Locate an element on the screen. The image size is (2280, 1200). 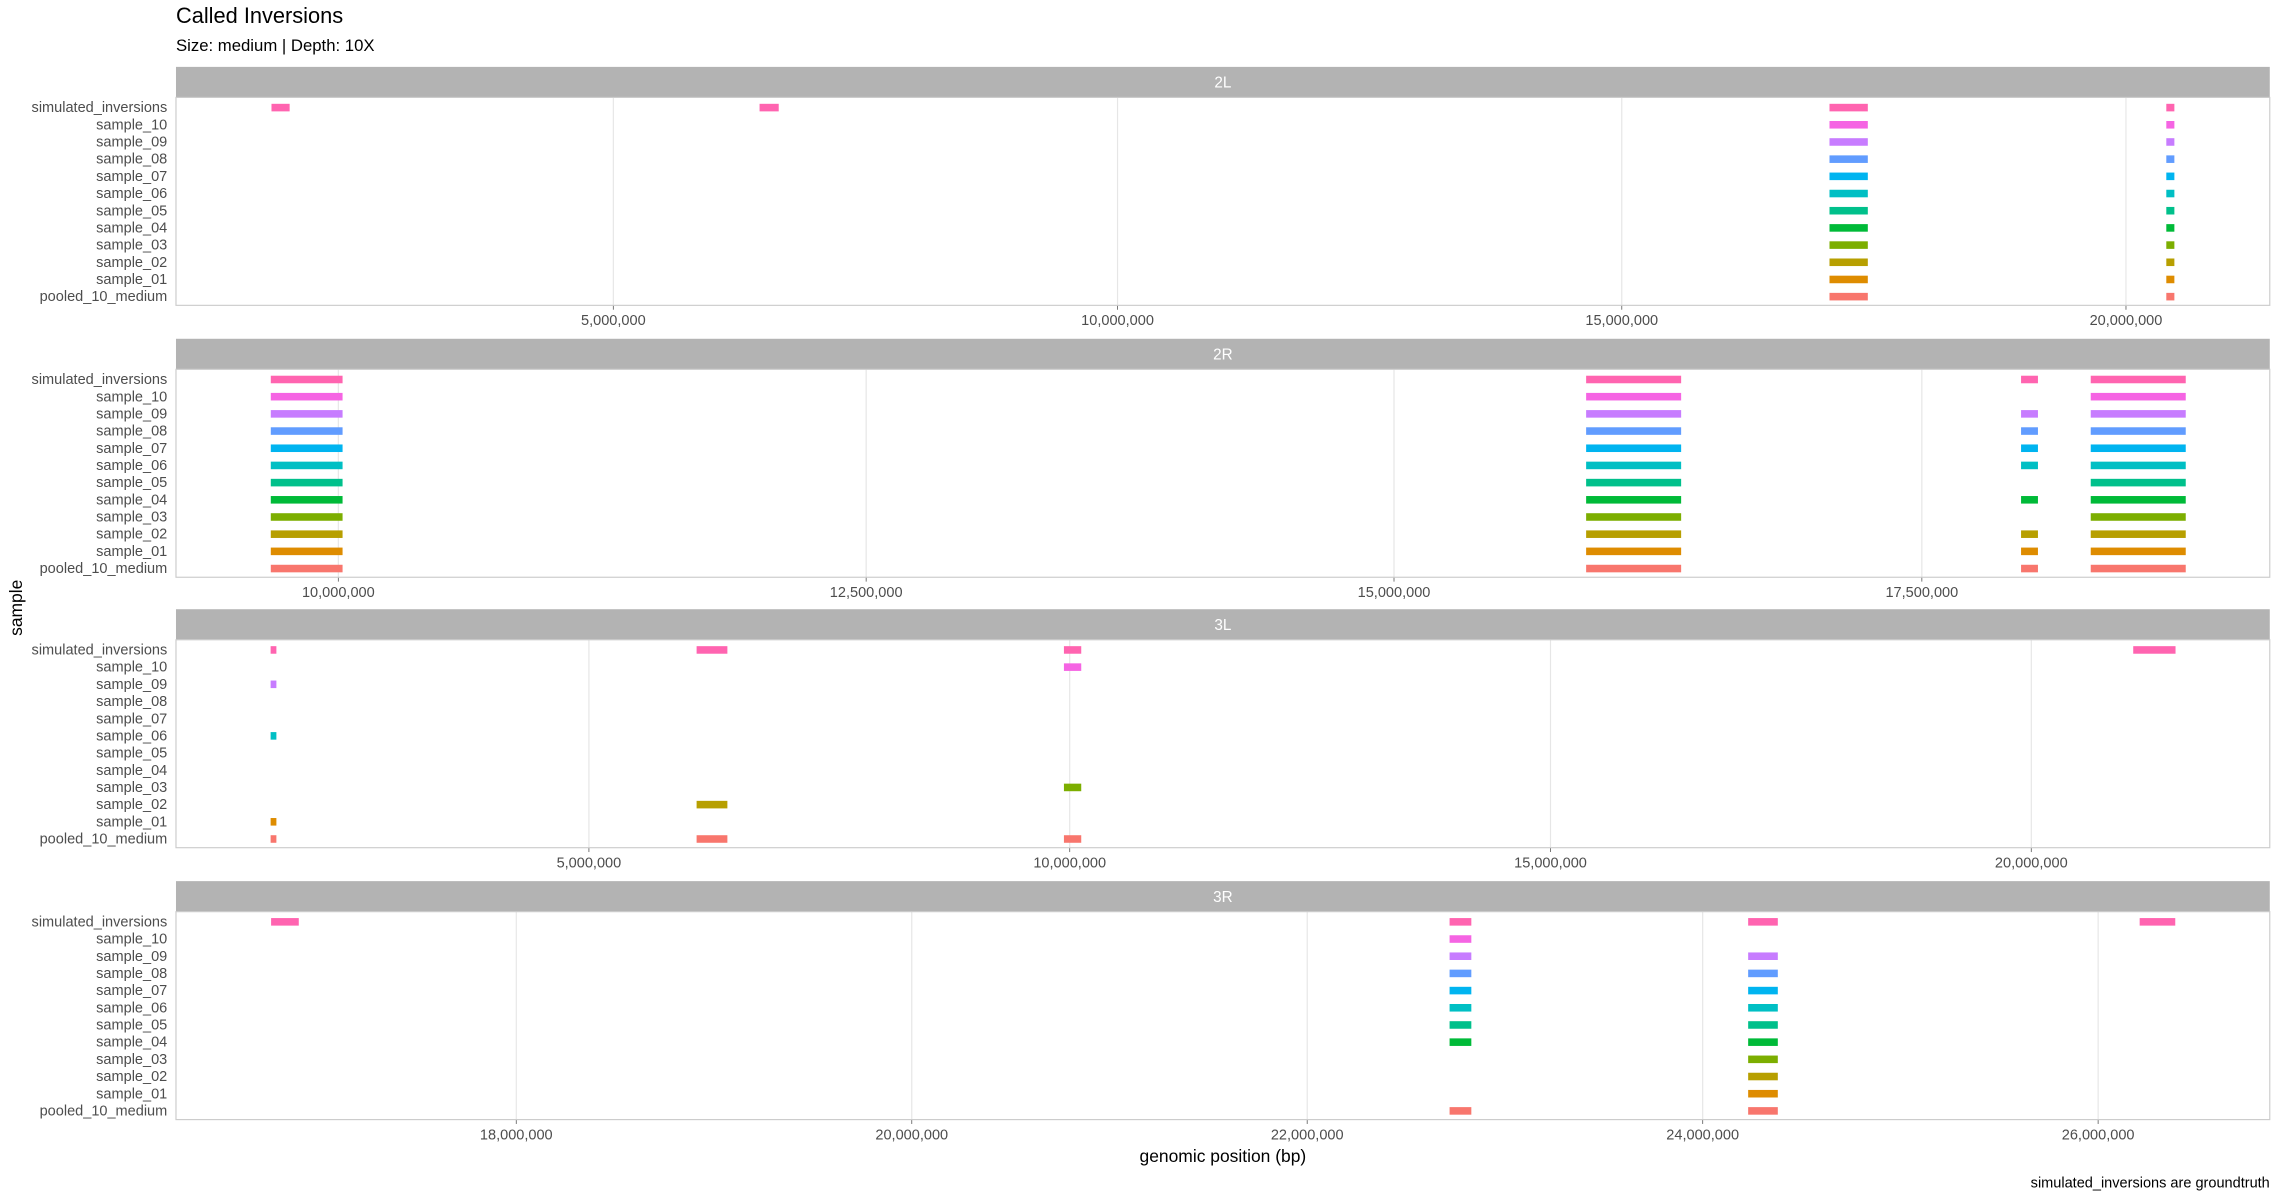
x-tick-label: 17,500,000 is located at coordinates (1921, 593).